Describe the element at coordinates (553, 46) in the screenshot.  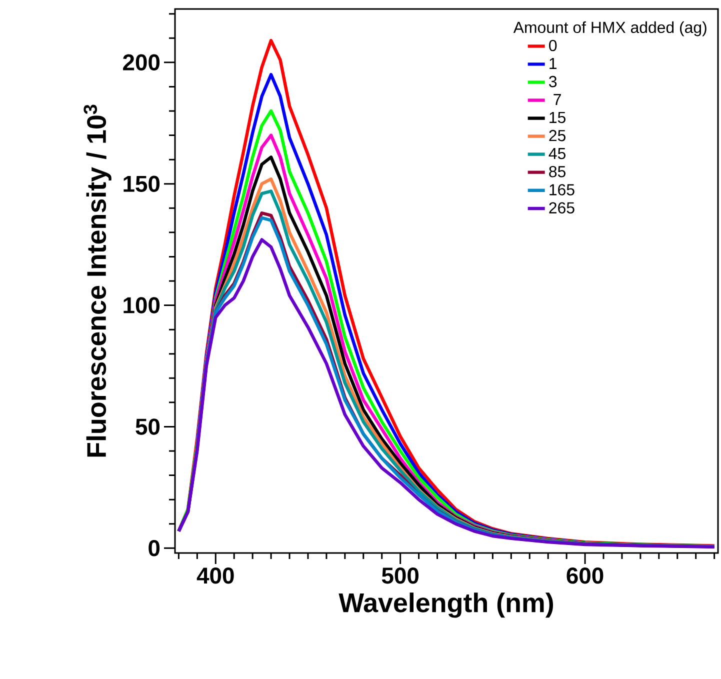
I see `legend-label: 0` at that location.